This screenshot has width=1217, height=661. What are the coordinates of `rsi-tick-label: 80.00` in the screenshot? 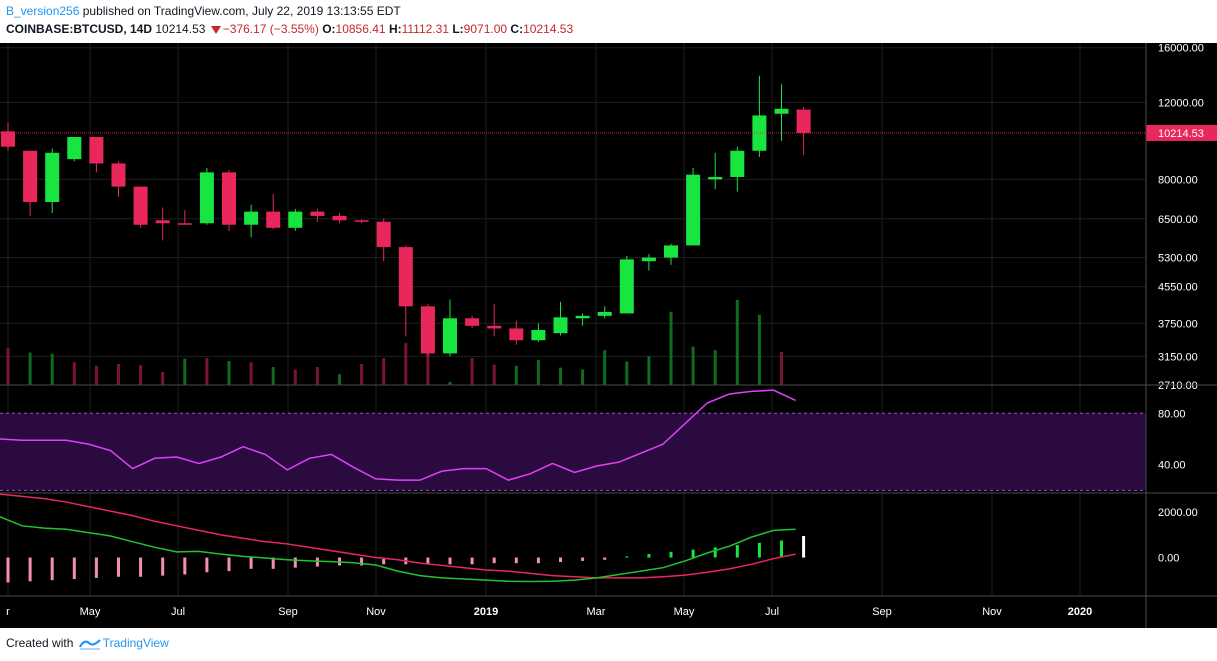 It's located at (1172, 414).